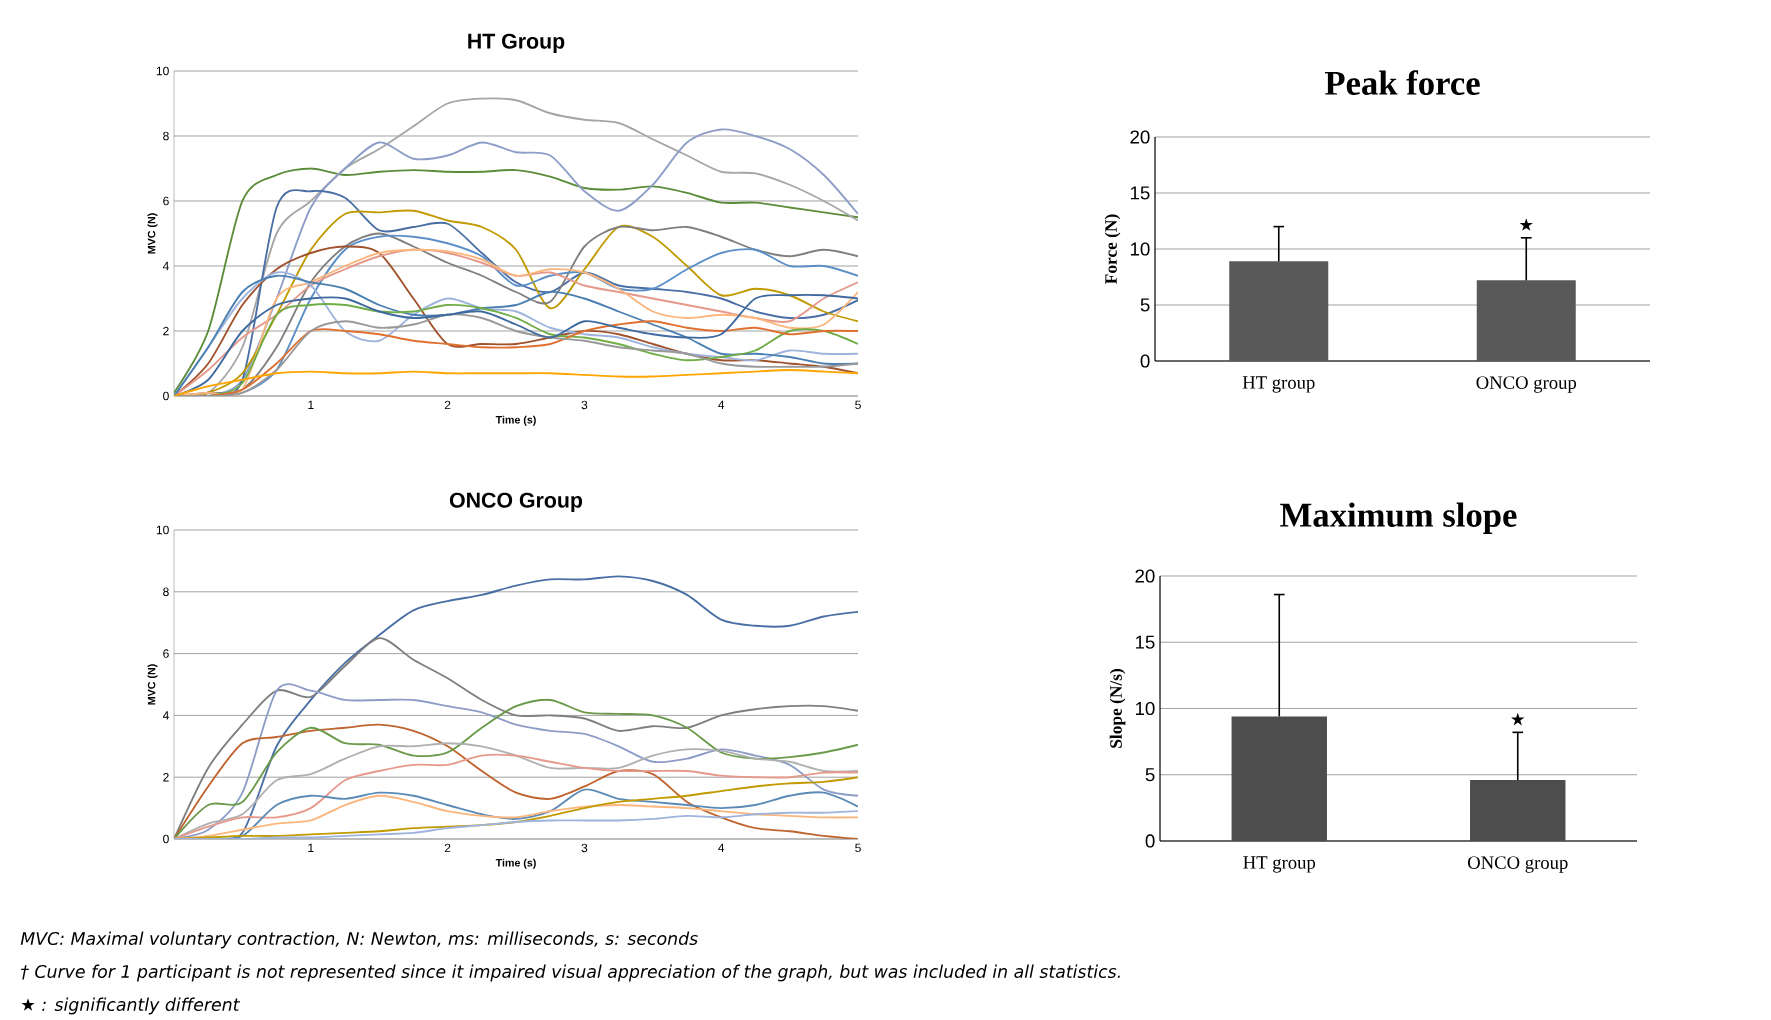 This screenshot has height=1020, width=1771. What do you see at coordinates (516, 43) in the screenshot?
I see `chart-title: HT Group` at bounding box center [516, 43].